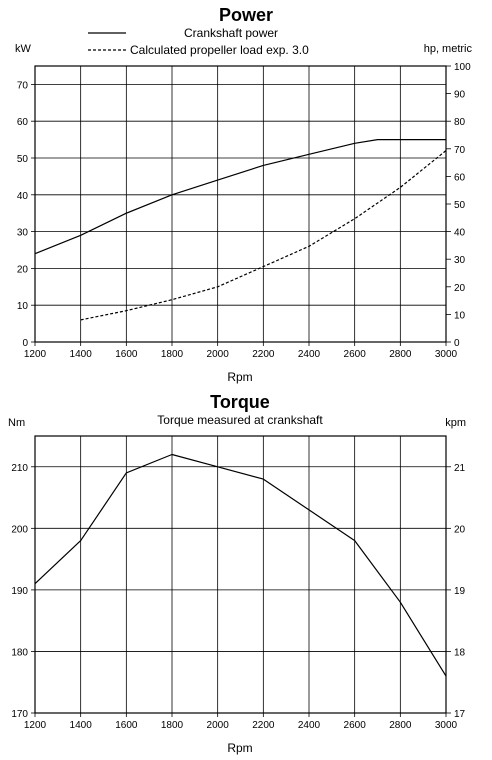 The height and width of the screenshot is (760, 492). I want to click on power-y2-tick-label: 50, so click(460, 205).